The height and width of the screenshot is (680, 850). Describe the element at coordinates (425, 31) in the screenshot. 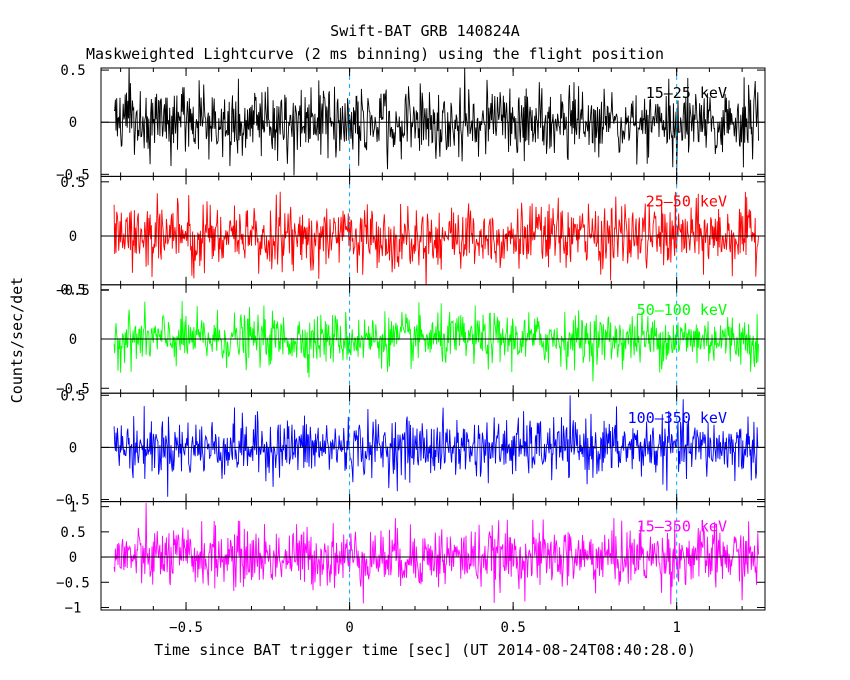

I see `chart-title: Swift-BAT GRB 140824A` at that location.